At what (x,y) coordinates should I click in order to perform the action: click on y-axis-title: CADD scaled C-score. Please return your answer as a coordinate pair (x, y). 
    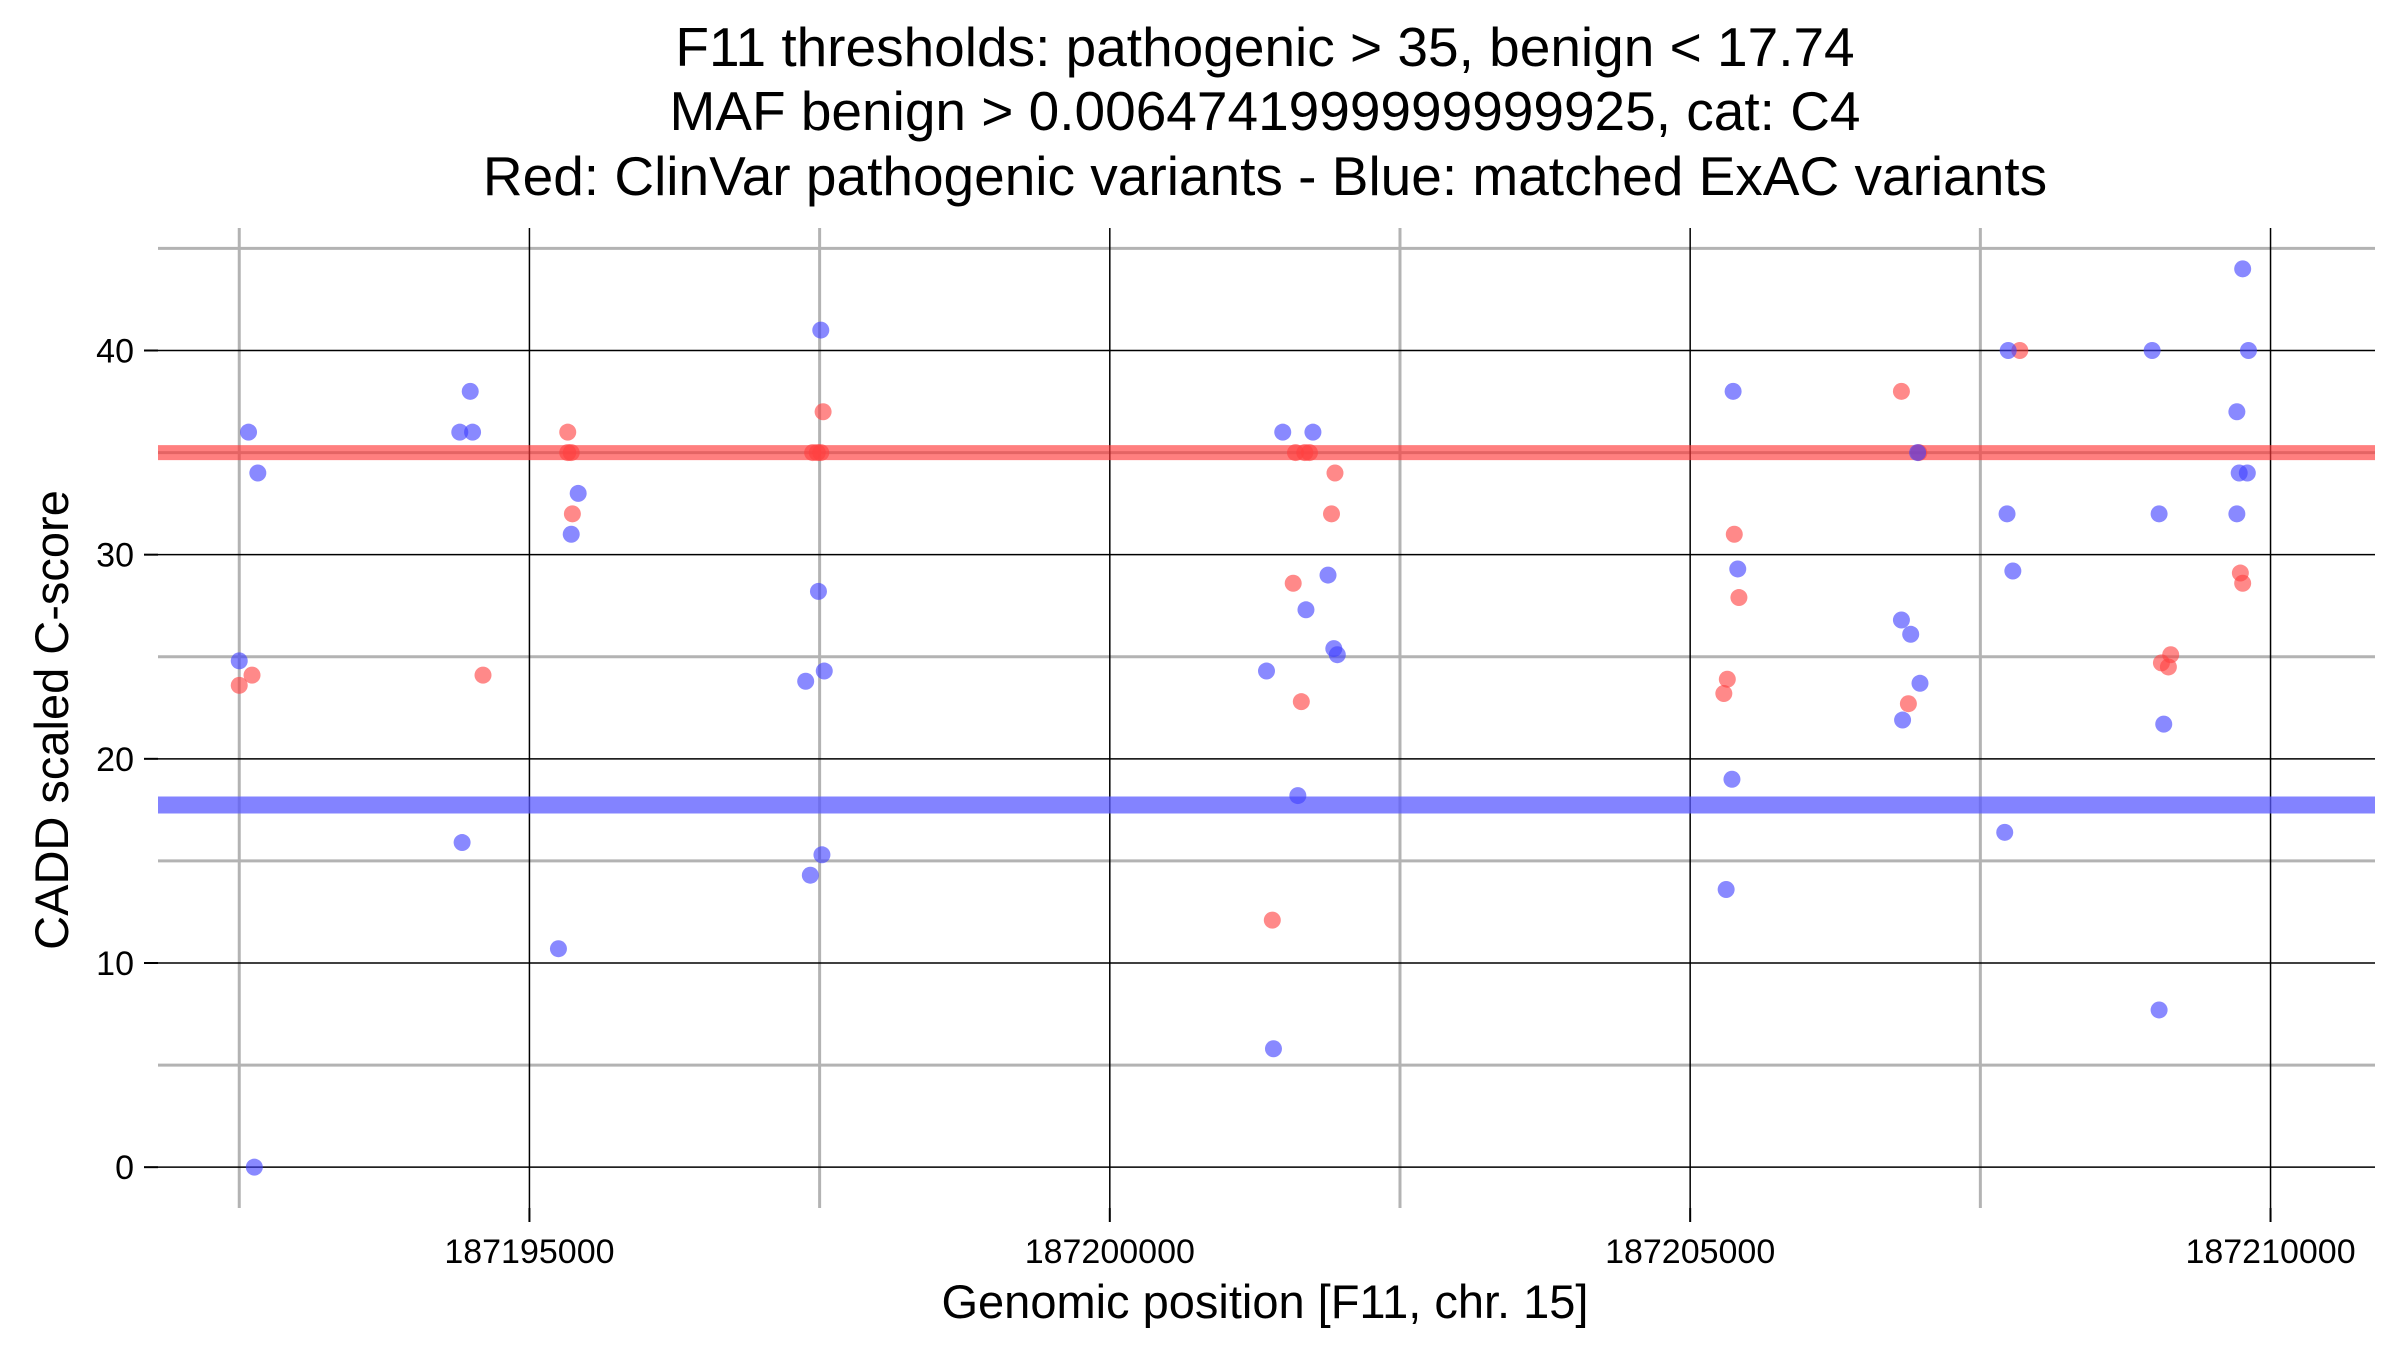
    Looking at the image, I should click on (51, 720).